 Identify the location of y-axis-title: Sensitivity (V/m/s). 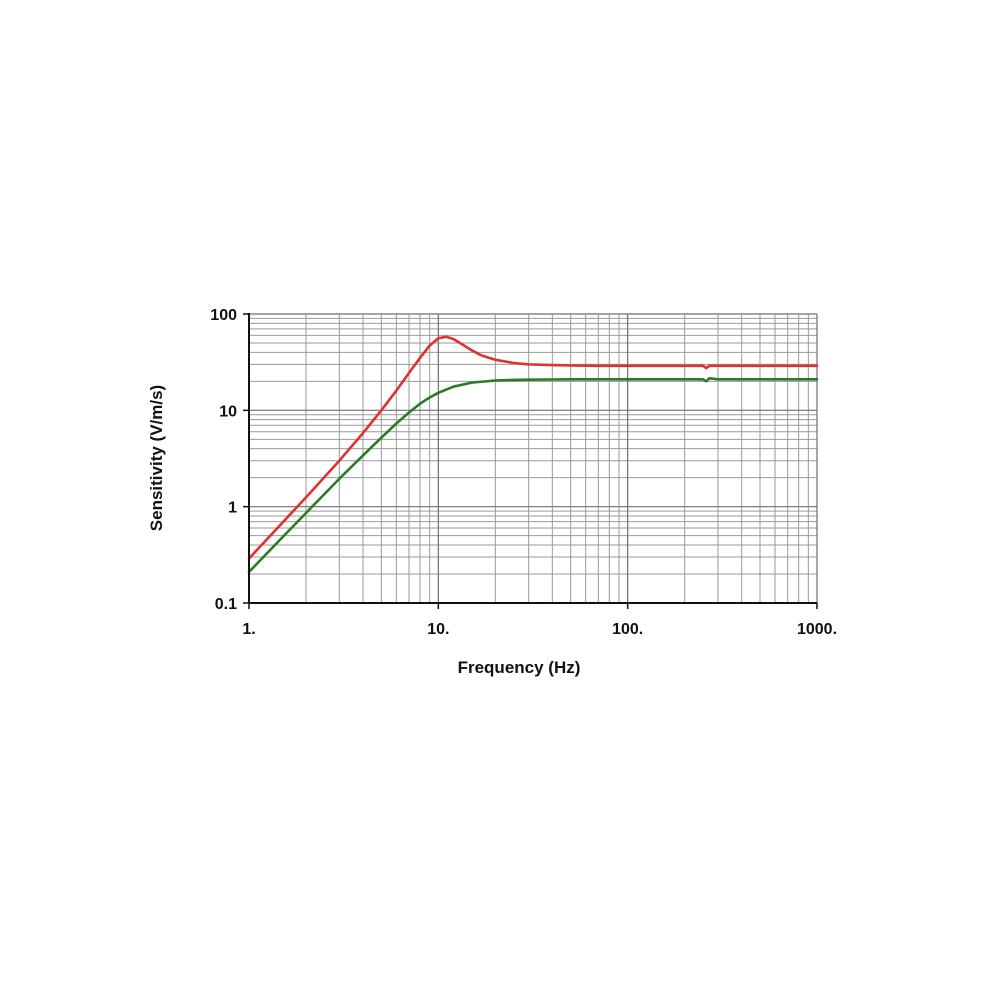
(156, 458).